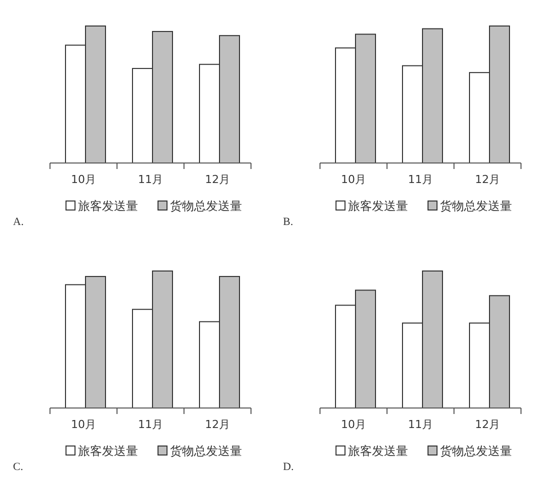 The image size is (552, 479). I want to click on text: C., so click(18, 467).